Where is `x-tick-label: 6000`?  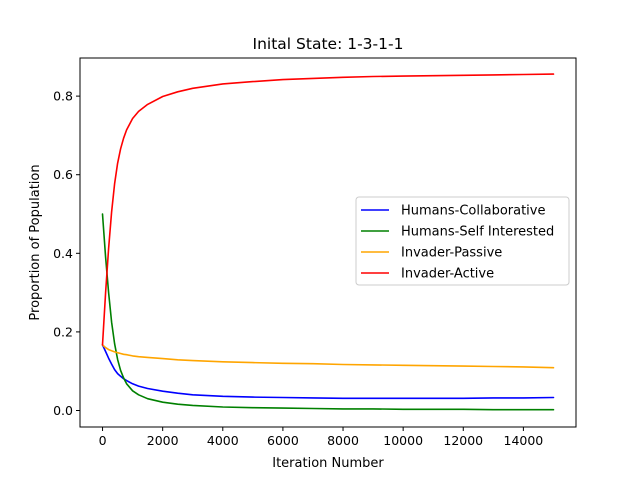
x-tick-label: 6000 is located at coordinates (283, 440).